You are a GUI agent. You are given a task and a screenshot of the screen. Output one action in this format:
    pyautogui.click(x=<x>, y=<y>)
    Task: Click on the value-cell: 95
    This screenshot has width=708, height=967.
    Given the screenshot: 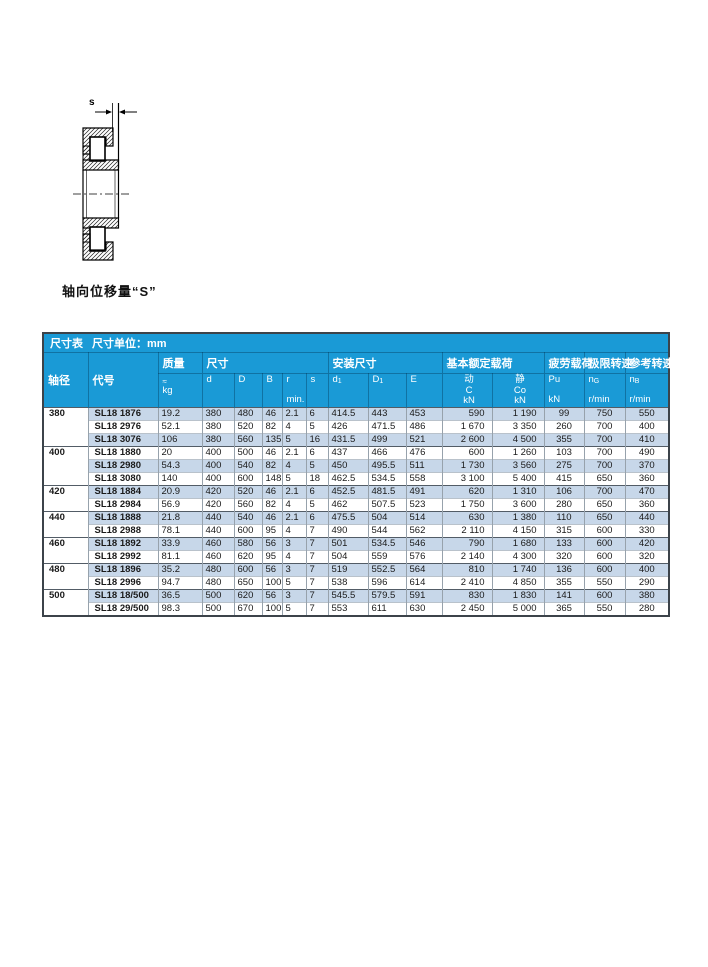 What is the action you would take?
    pyautogui.click(x=271, y=557)
    